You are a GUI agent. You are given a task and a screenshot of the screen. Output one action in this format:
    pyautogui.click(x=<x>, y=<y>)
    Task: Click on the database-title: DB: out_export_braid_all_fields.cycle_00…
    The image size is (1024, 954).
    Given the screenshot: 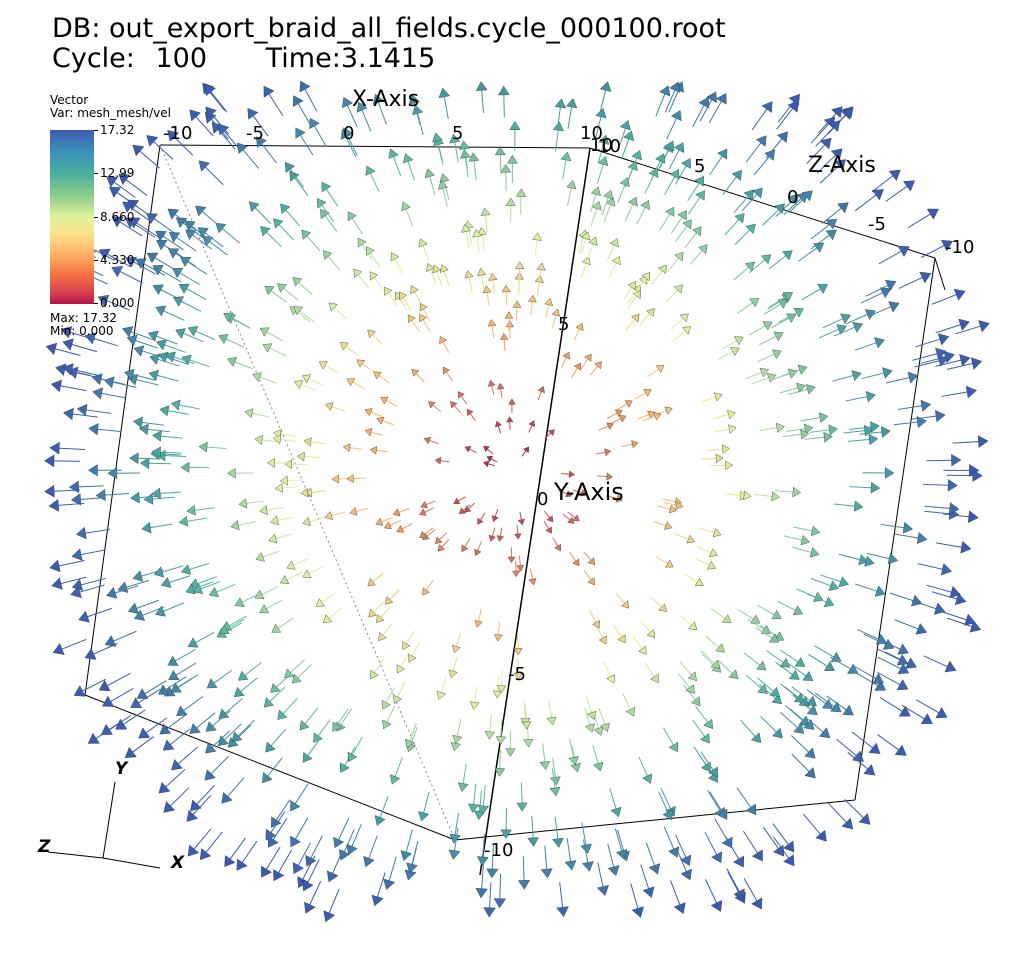 What is the action you would take?
    pyautogui.click(x=389, y=28)
    